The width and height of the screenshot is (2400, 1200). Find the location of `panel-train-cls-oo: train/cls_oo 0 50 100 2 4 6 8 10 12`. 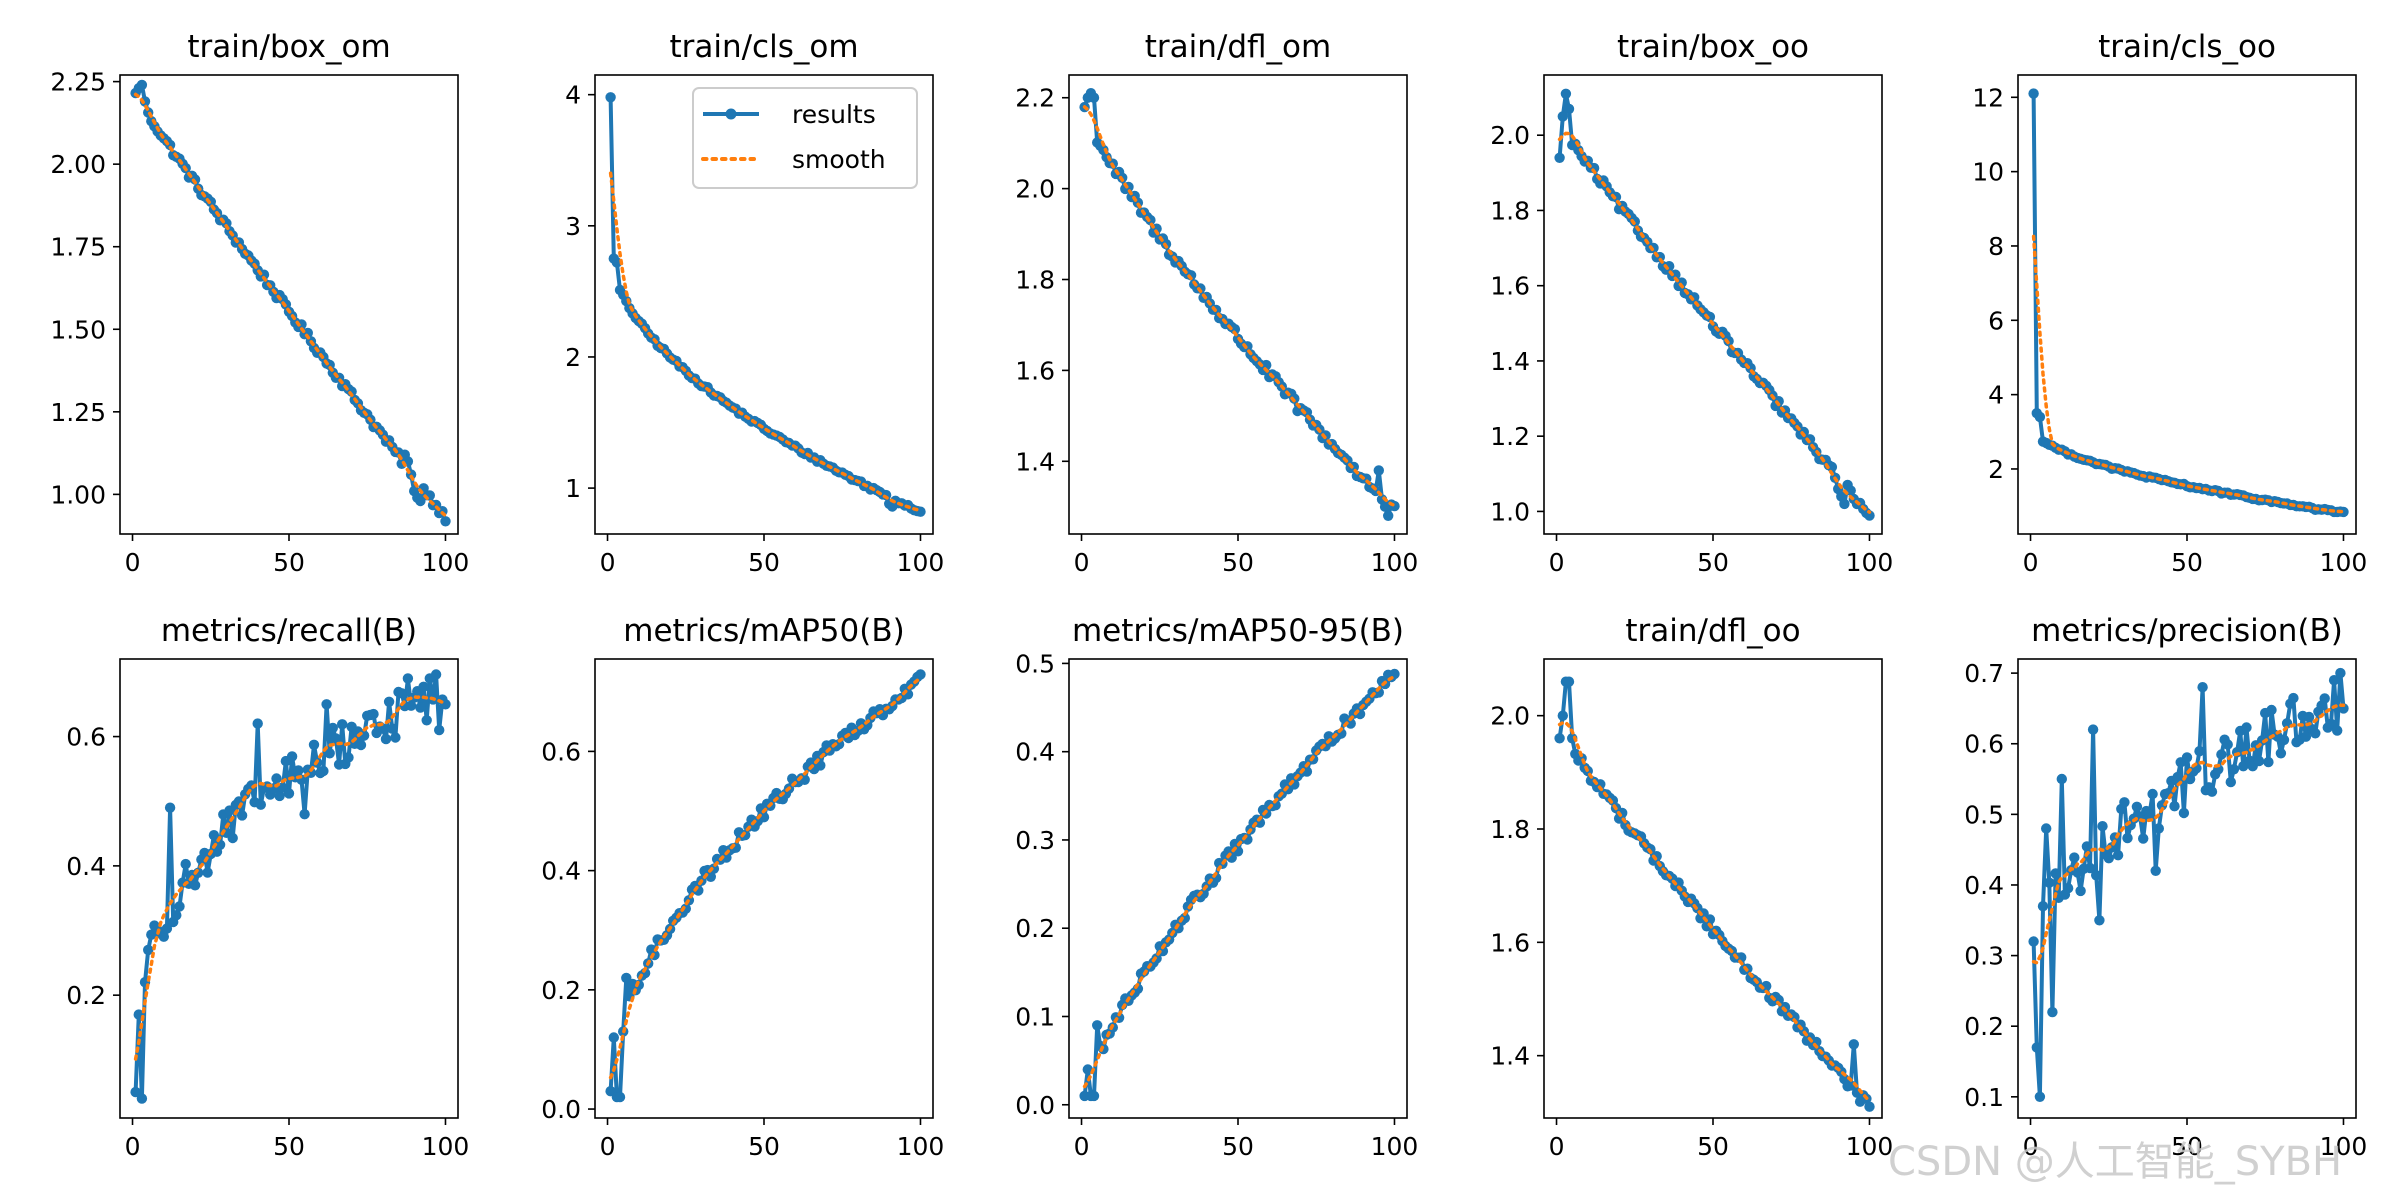

panel-train-cls-oo: train/cls_oo 0 50 100 2 4 6 8 10 12 is located at coordinates (2169, 303).